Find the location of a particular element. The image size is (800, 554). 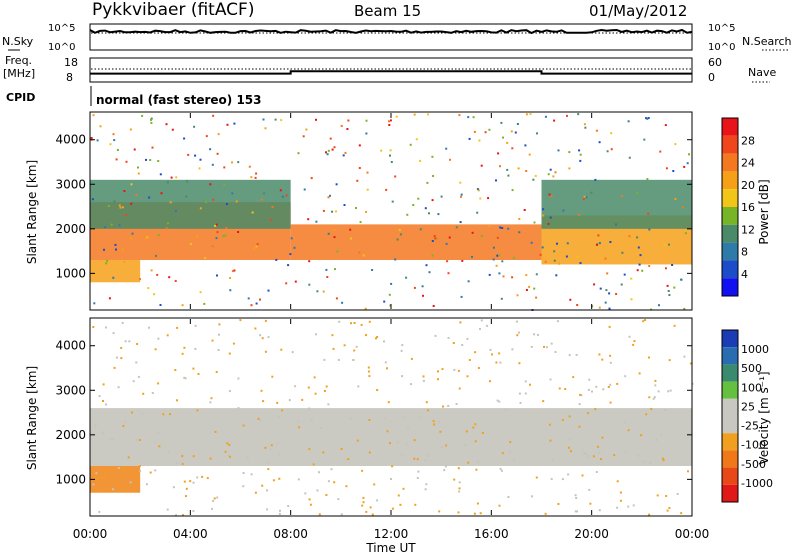

power-colorbar: 28 24 20 16 12 8 4 is located at coordinates (738, 207).